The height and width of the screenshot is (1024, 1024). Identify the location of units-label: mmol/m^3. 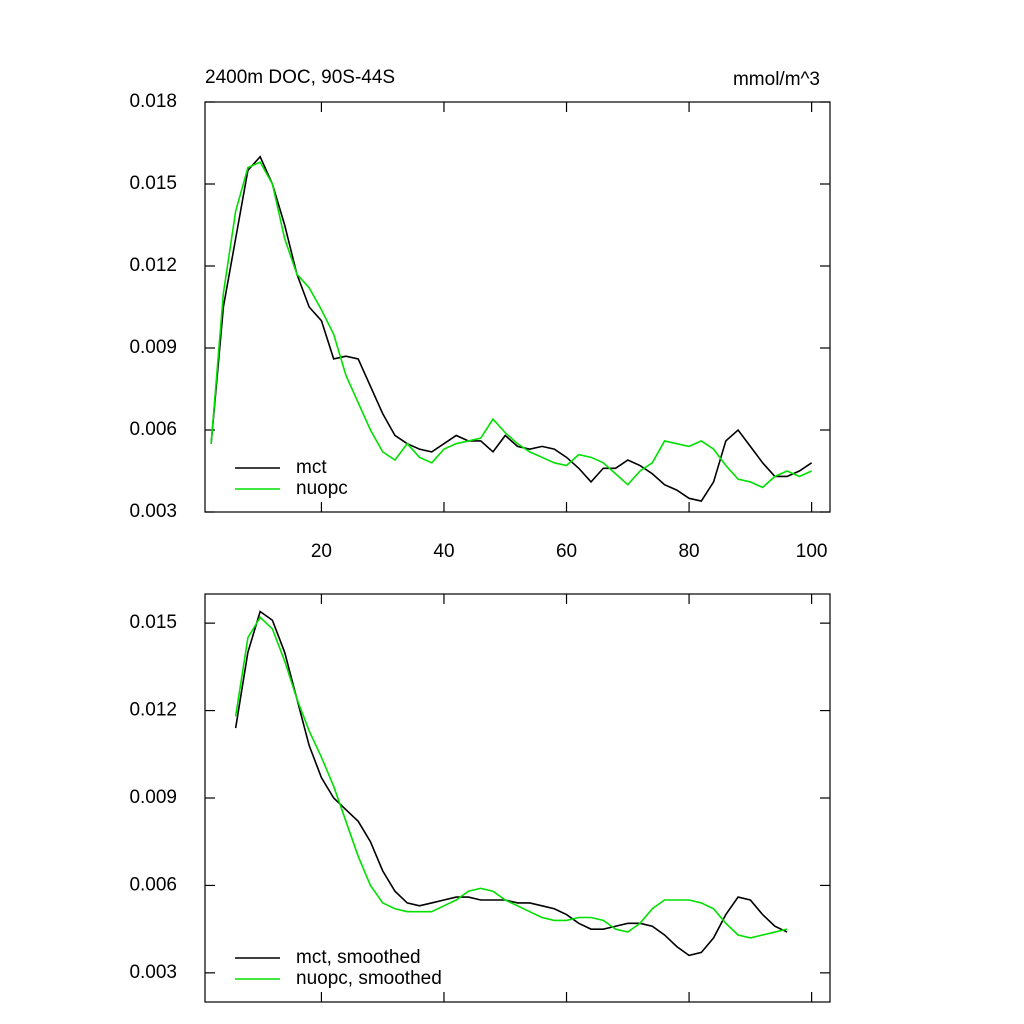
(776, 79).